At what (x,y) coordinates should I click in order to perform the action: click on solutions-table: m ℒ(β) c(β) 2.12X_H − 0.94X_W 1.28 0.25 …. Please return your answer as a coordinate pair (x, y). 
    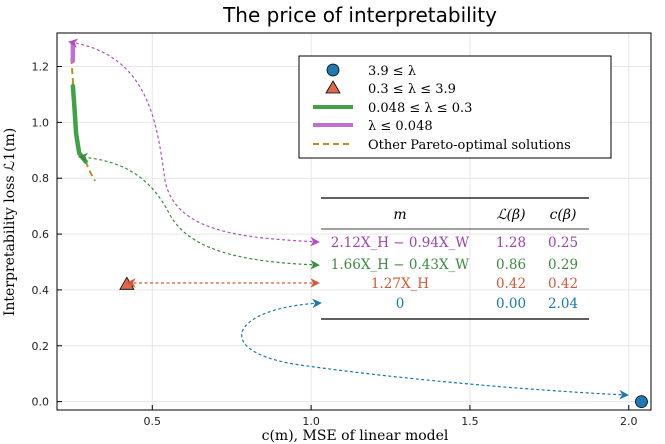
    Looking at the image, I should click on (455, 258).